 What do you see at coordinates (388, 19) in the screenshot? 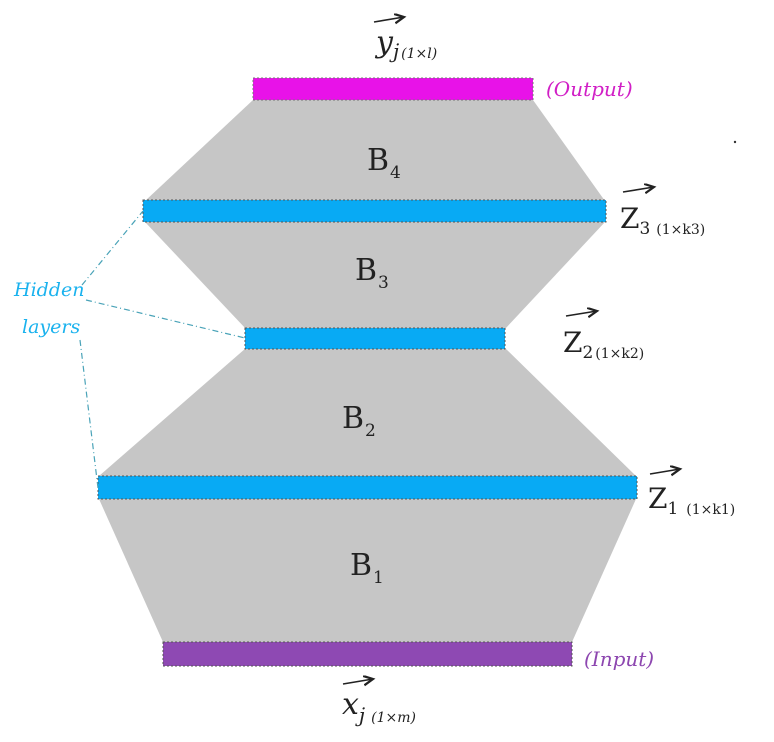
I see `output-vector-arrow` at bounding box center [388, 19].